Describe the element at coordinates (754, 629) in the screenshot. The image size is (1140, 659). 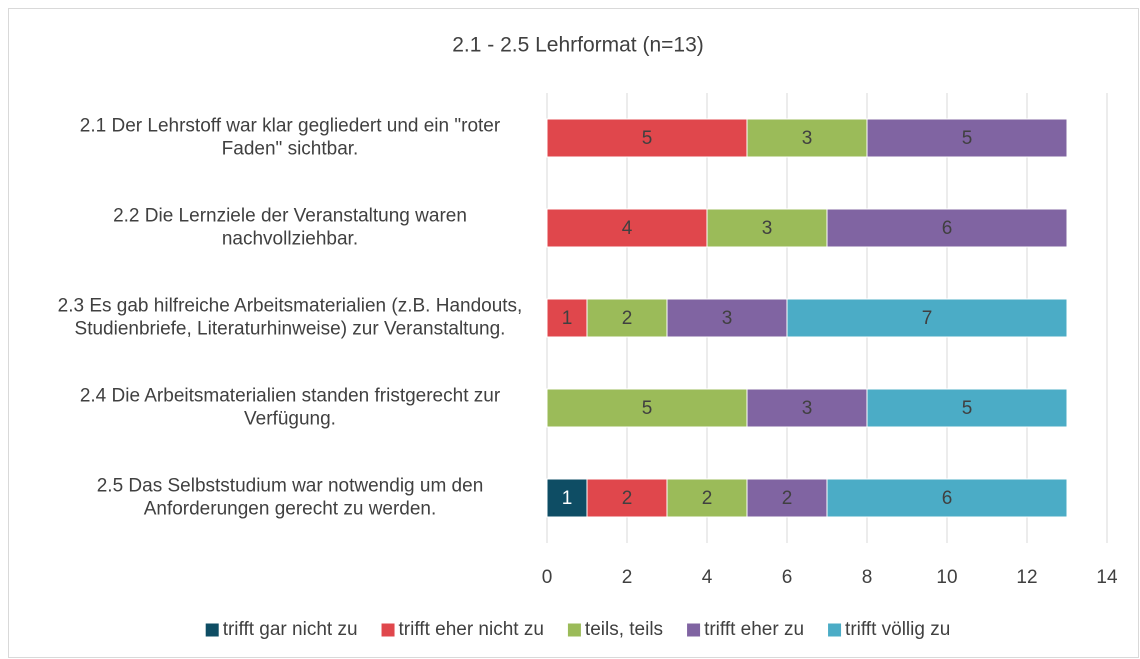
I see `legend-label: trifft eher zu` at that location.